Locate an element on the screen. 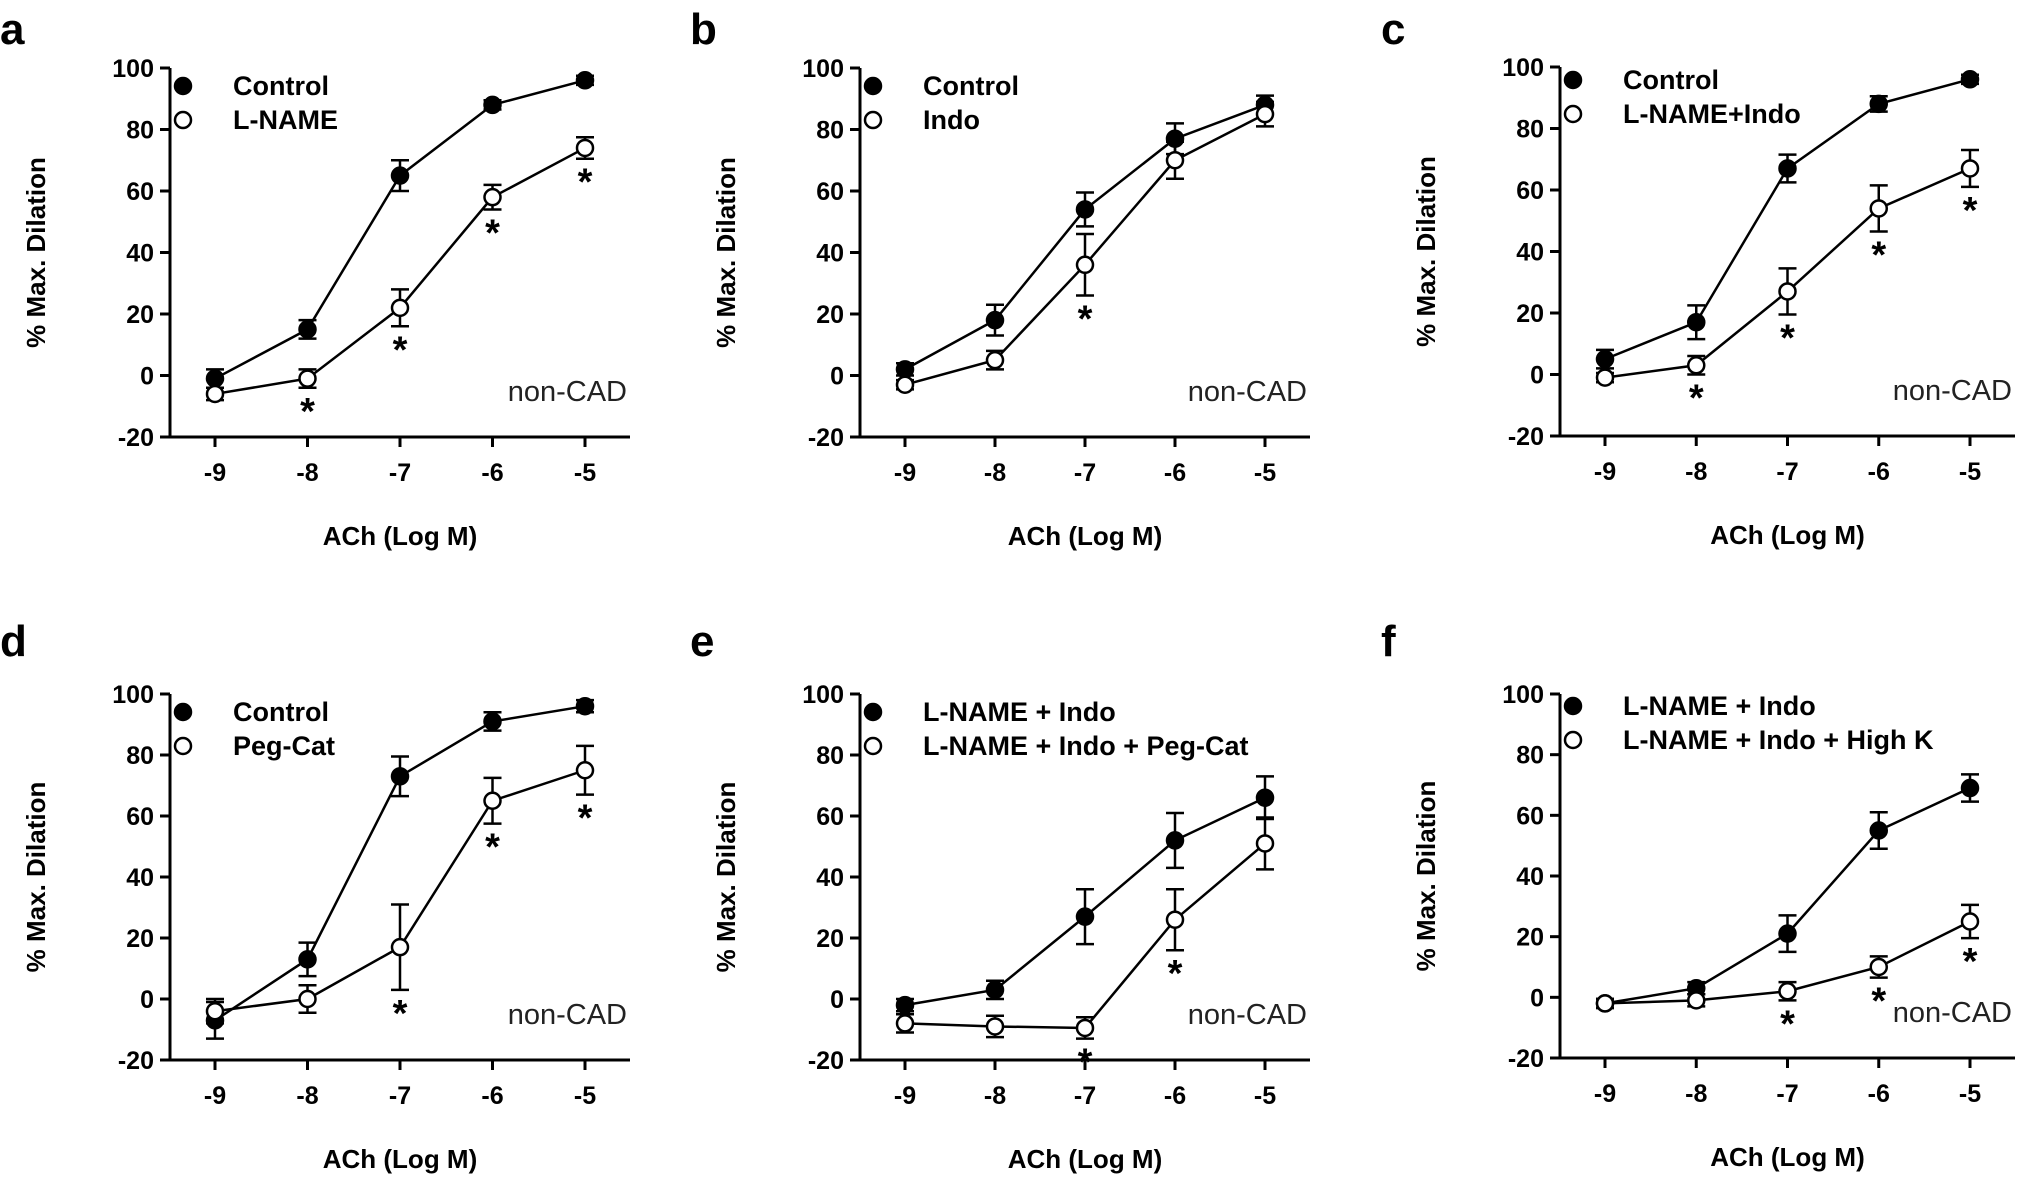 The image size is (2030, 1179). panel-letter: d is located at coordinates (13, 641).